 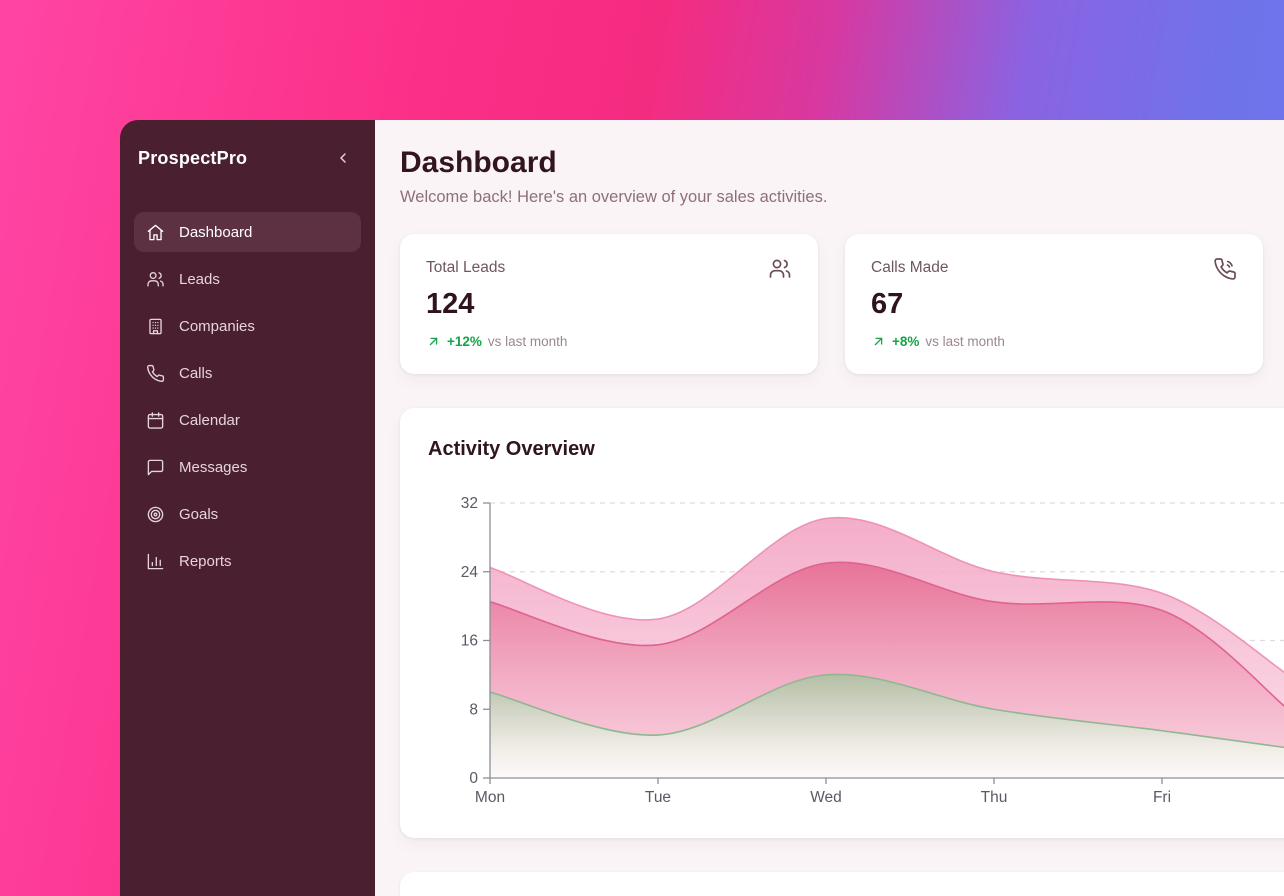 I want to click on svg-text: Thu, so click(x=994, y=797).